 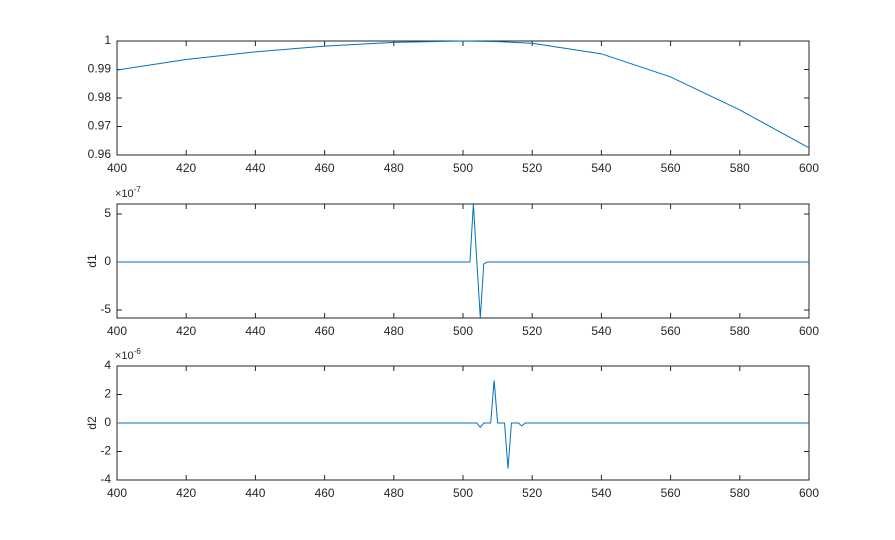 What do you see at coordinates (105, 309) in the screenshot?
I see `y-tick-label: -5` at bounding box center [105, 309].